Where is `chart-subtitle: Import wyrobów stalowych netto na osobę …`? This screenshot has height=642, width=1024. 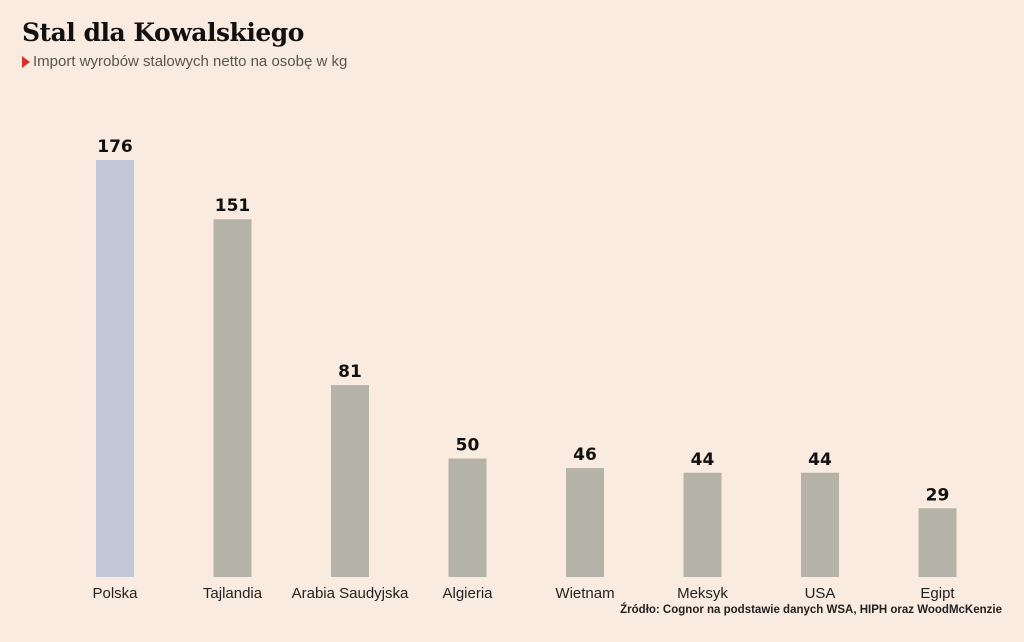
chart-subtitle: Import wyrobów stalowych netto na osobę … is located at coordinates (184, 61).